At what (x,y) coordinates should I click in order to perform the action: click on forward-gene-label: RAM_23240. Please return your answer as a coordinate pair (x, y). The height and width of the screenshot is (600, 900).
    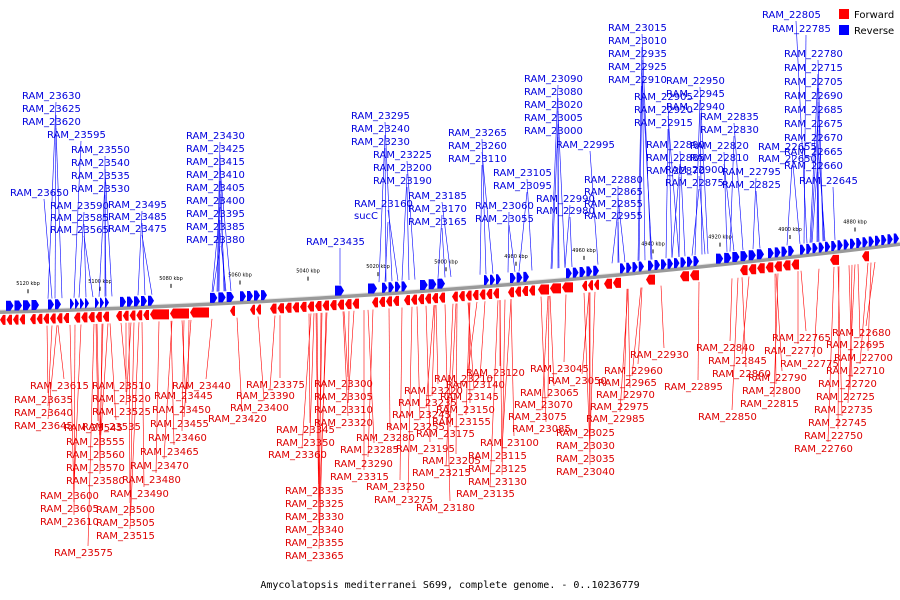
    Looking at the image, I should click on (380, 129).